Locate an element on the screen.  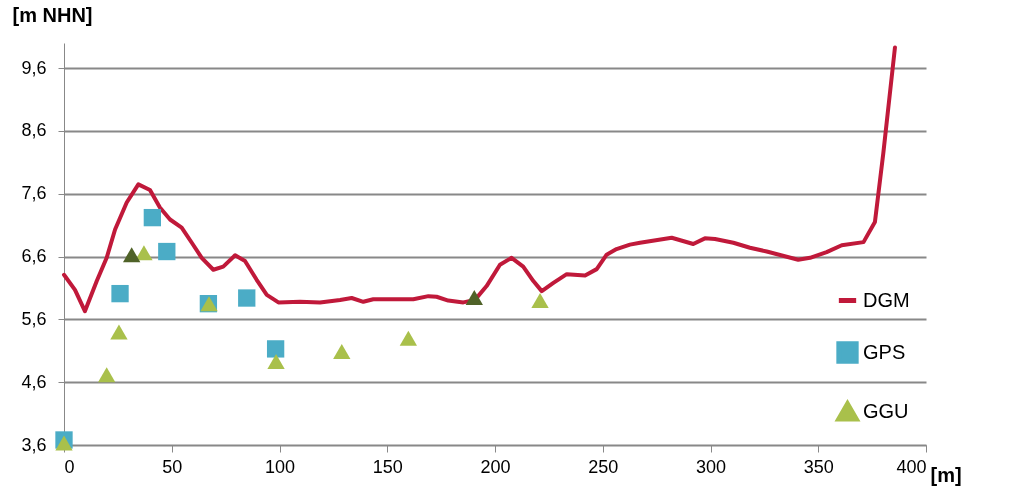
x-tick-label: 400 is located at coordinates (911, 466).